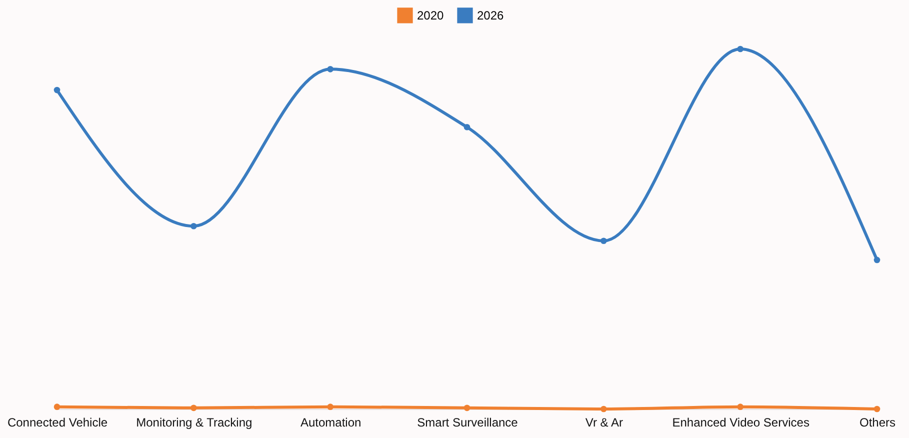 This screenshot has width=909, height=438. What do you see at coordinates (430, 15) in the screenshot?
I see `legend-label: 2020` at bounding box center [430, 15].